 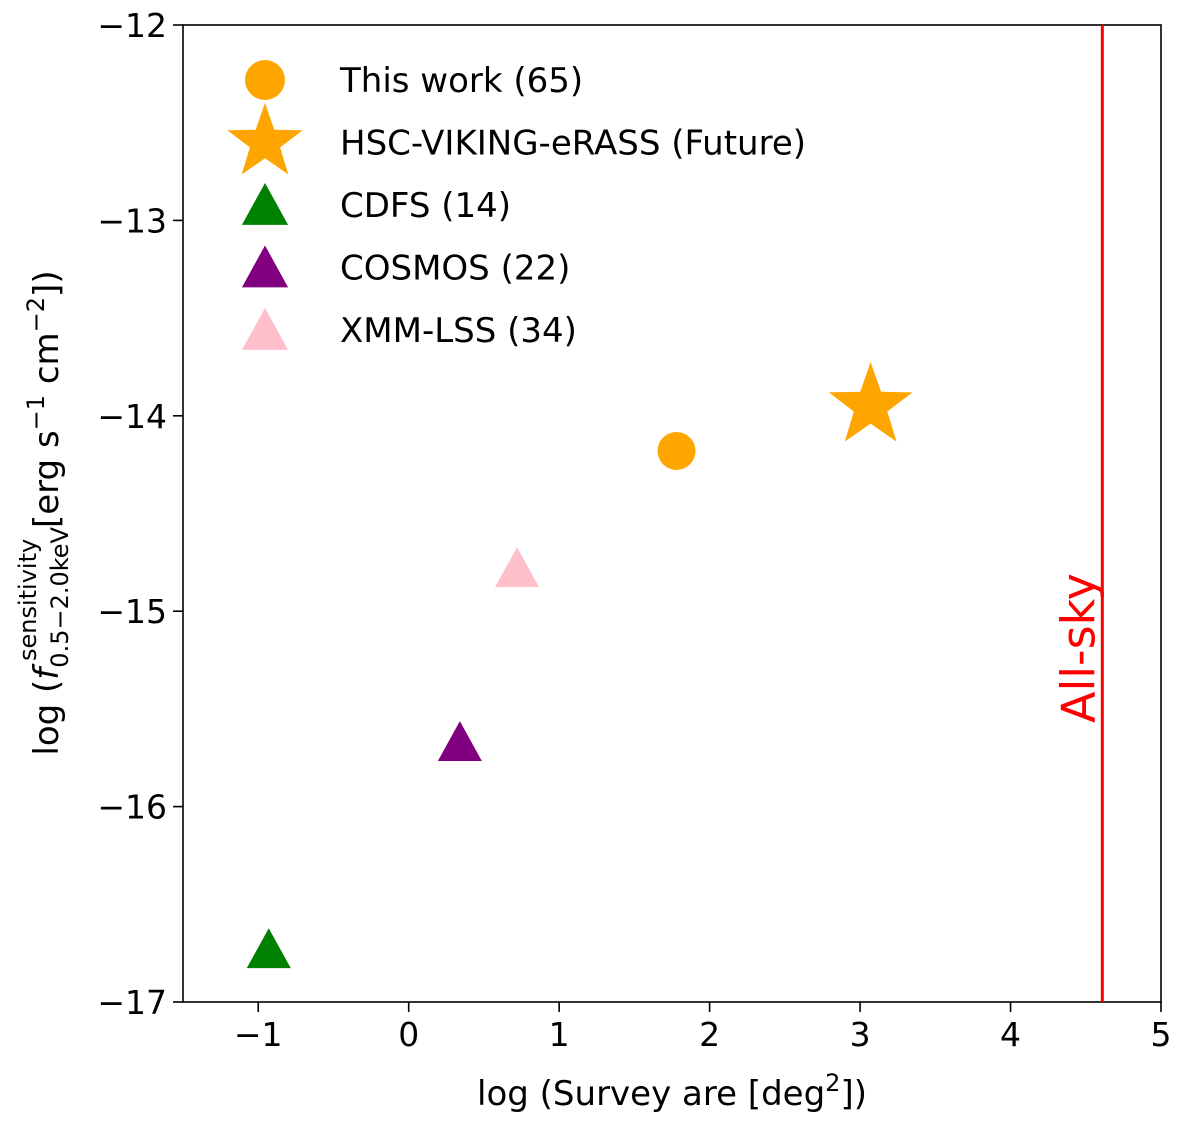 I want to click on y-axis-label-unit-sup1: −1, so click(x=36, y=412).